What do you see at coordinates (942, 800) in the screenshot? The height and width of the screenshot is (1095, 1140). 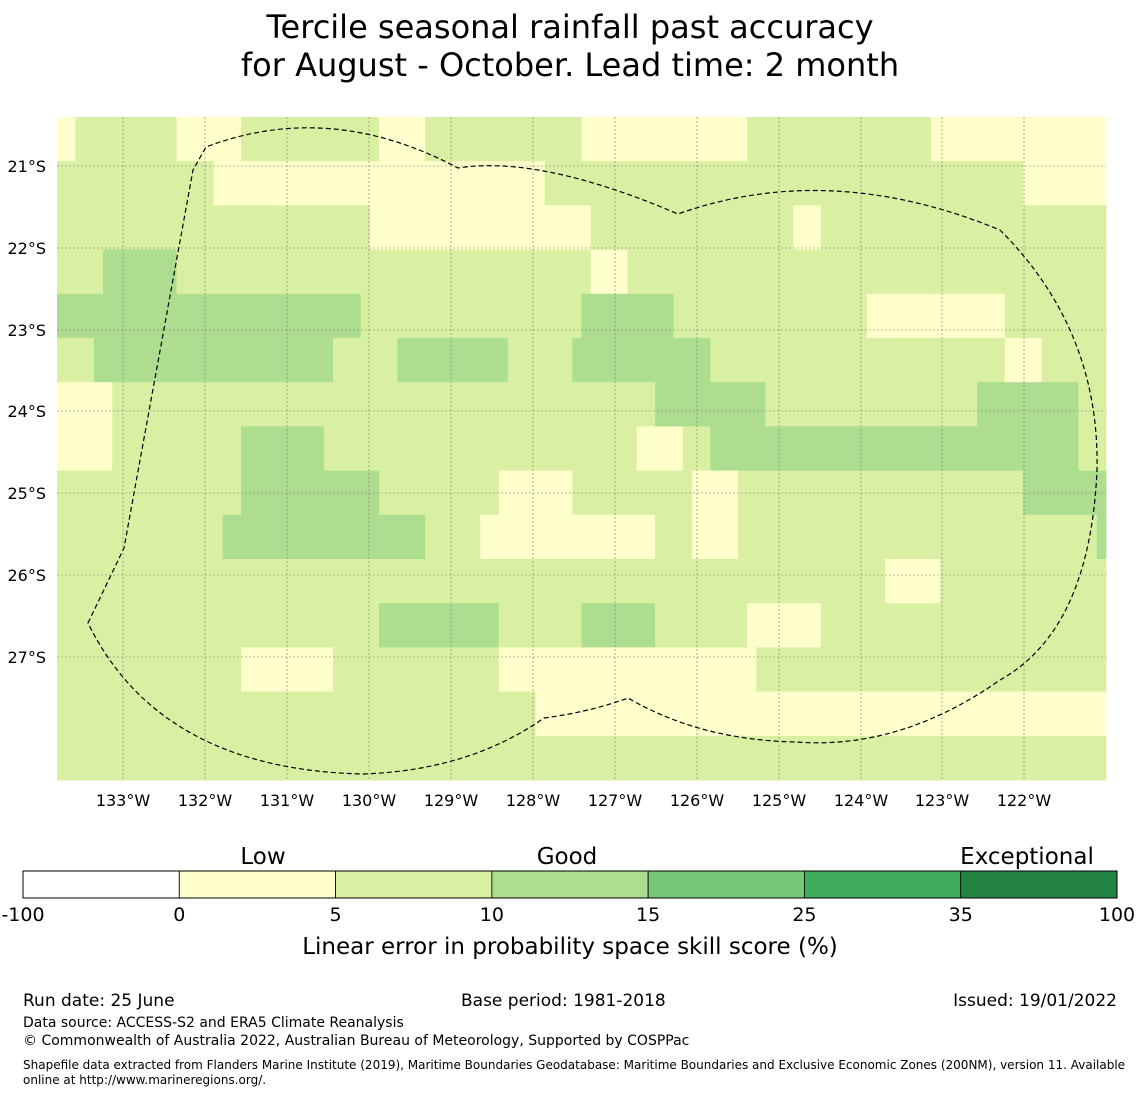 I see `longitude-label: 123°W` at bounding box center [942, 800].